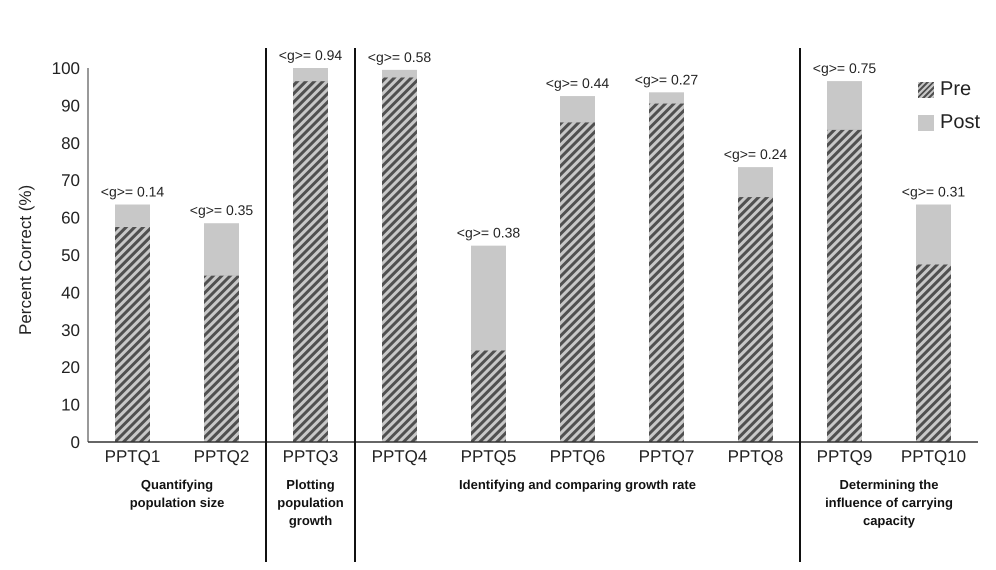  Describe the element at coordinates (70, 180) in the screenshot. I see `y-tick-label: 70` at that location.